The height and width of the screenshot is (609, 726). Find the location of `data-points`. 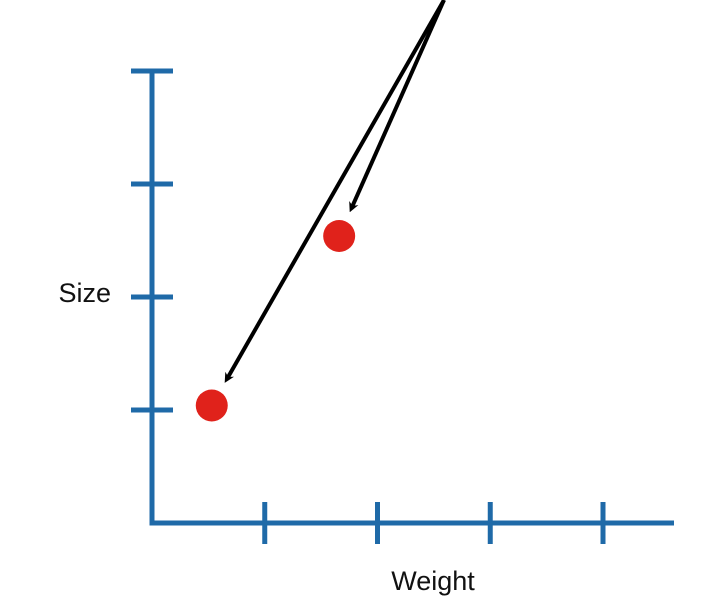

data-points is located at coordinates (275, 320).